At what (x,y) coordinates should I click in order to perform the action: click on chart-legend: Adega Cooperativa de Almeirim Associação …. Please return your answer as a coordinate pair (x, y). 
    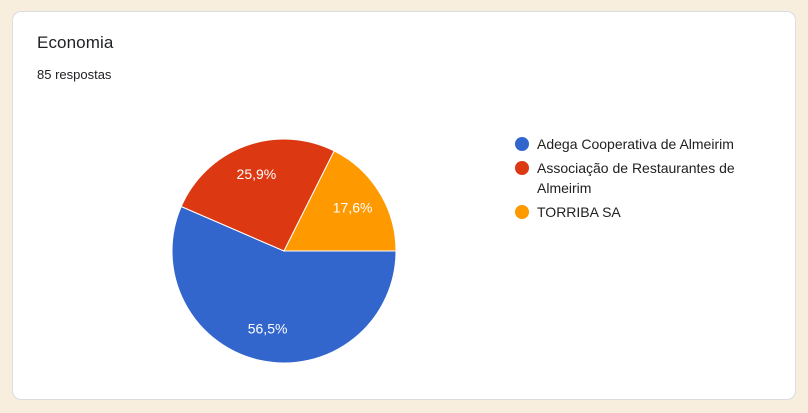
    Looking at the image, I should click on (651, 180).